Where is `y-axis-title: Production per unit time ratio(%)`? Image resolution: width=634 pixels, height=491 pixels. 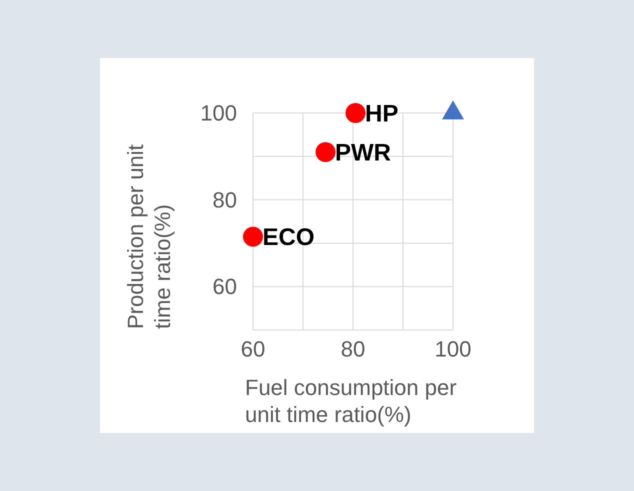
y-axis-title: Production per unit time ratio(%) is located at coordinates (149, 236).